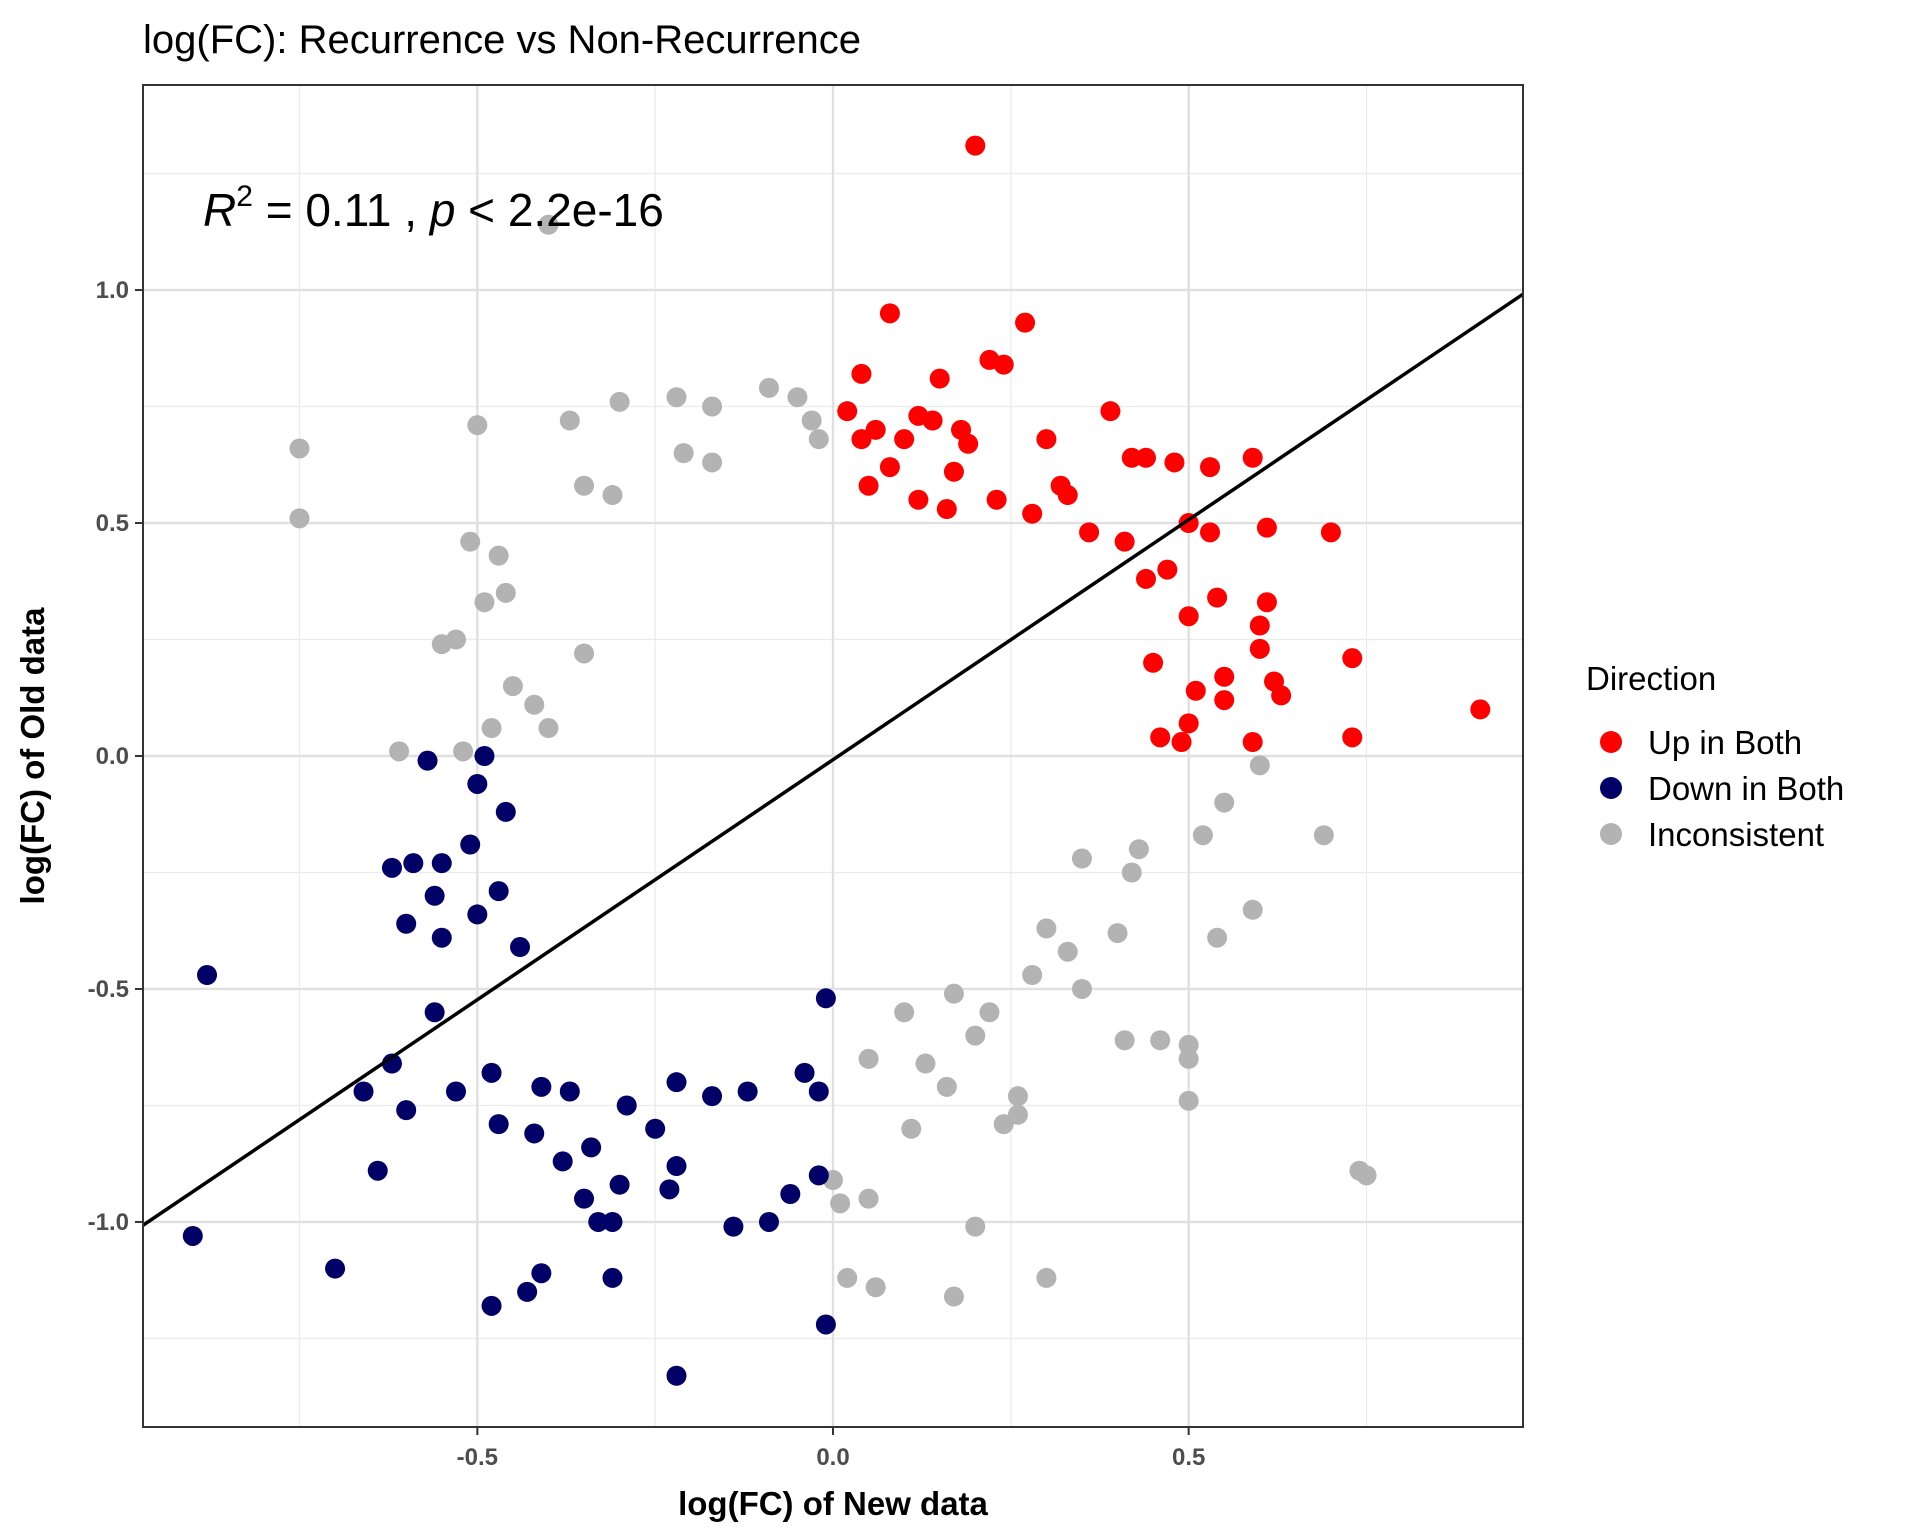  What do you see at coordinates (833, 1503) in the screenshot?
I see `x-axis-title: log(FC) of New data` at bounding box center [833, 1503].